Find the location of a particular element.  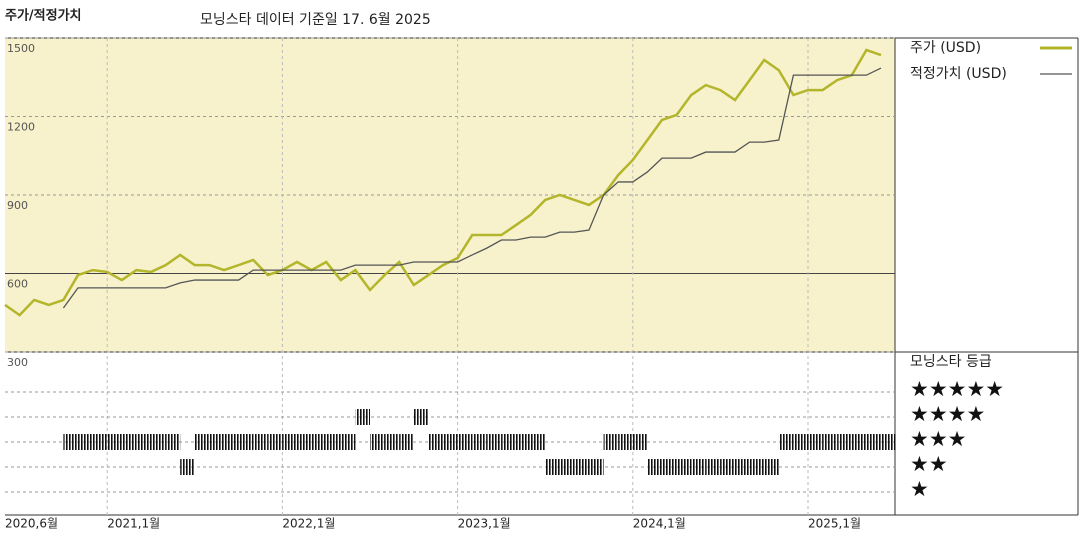

legend-label: 적정가치 (USD) is located at coordinates (958, 74).